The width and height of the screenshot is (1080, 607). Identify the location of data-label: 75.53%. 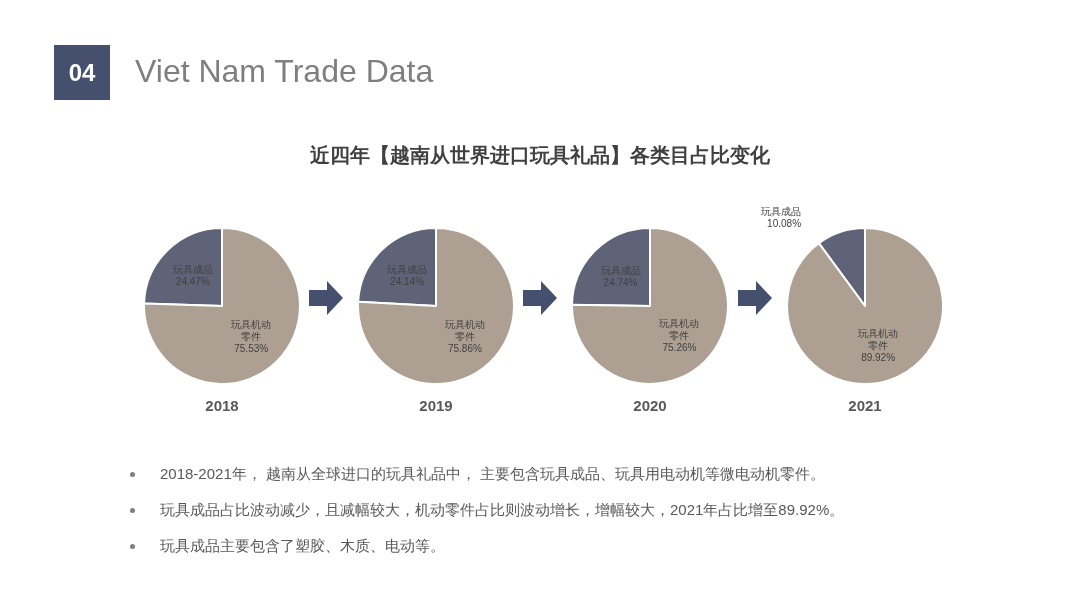
(251, 348).